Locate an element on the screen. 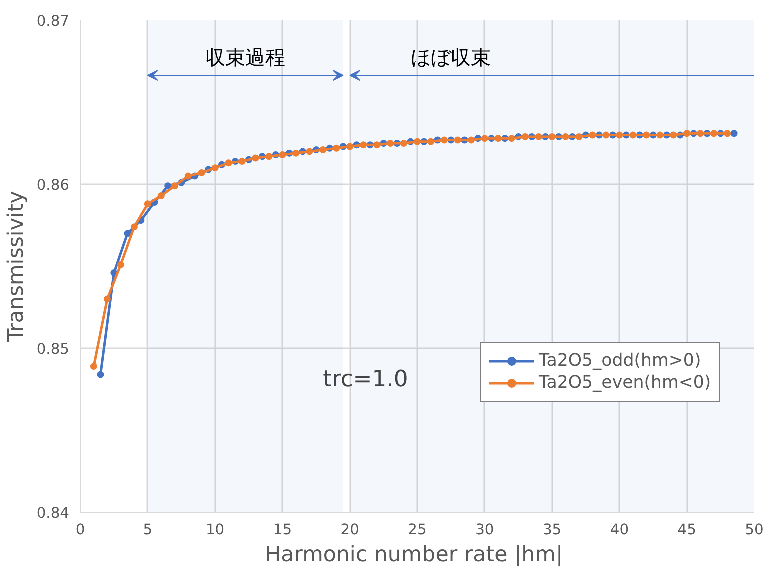 The height and width of the screenshot is (570, 766). x-tick-label: 20 is located at coordinates (350, 530).